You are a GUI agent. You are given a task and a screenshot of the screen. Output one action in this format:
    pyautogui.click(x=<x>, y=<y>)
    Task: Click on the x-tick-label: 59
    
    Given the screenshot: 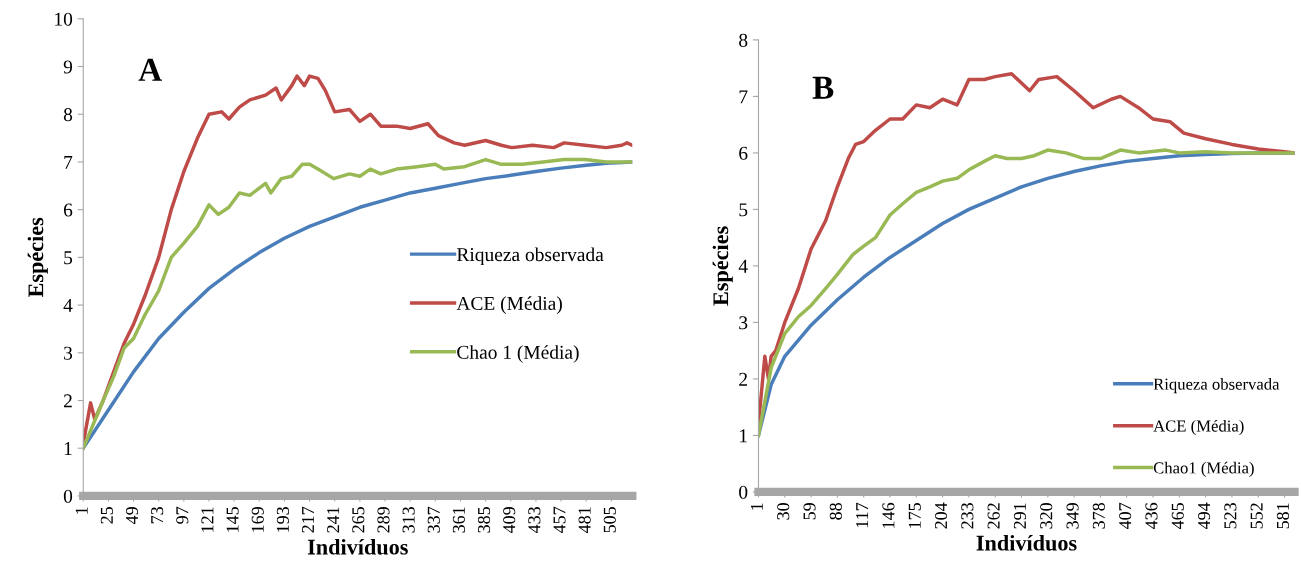 What is the action you would take?
    pyautogui.click(x=809, y=511)
    